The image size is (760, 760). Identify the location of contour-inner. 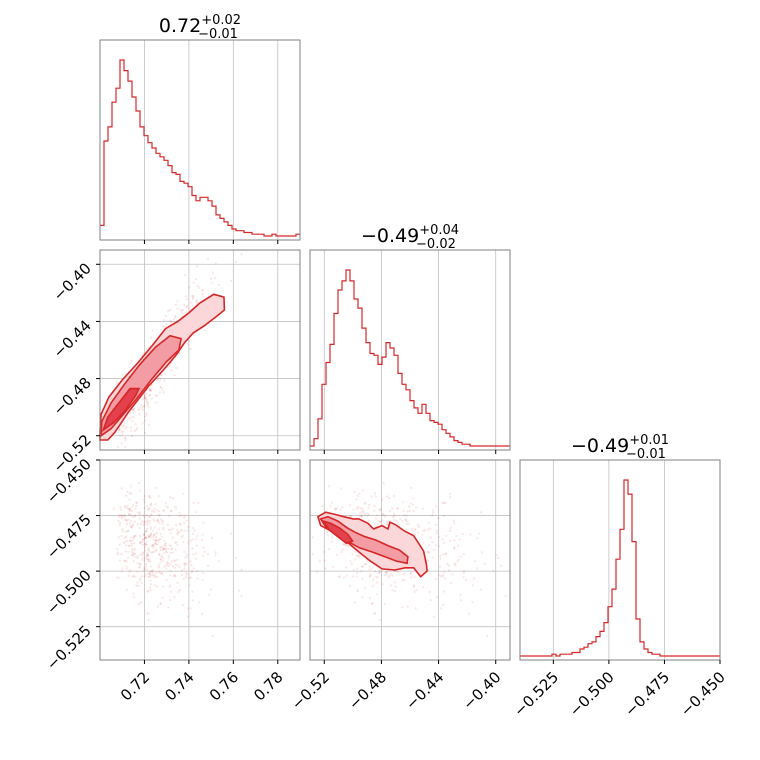
(337, 532).